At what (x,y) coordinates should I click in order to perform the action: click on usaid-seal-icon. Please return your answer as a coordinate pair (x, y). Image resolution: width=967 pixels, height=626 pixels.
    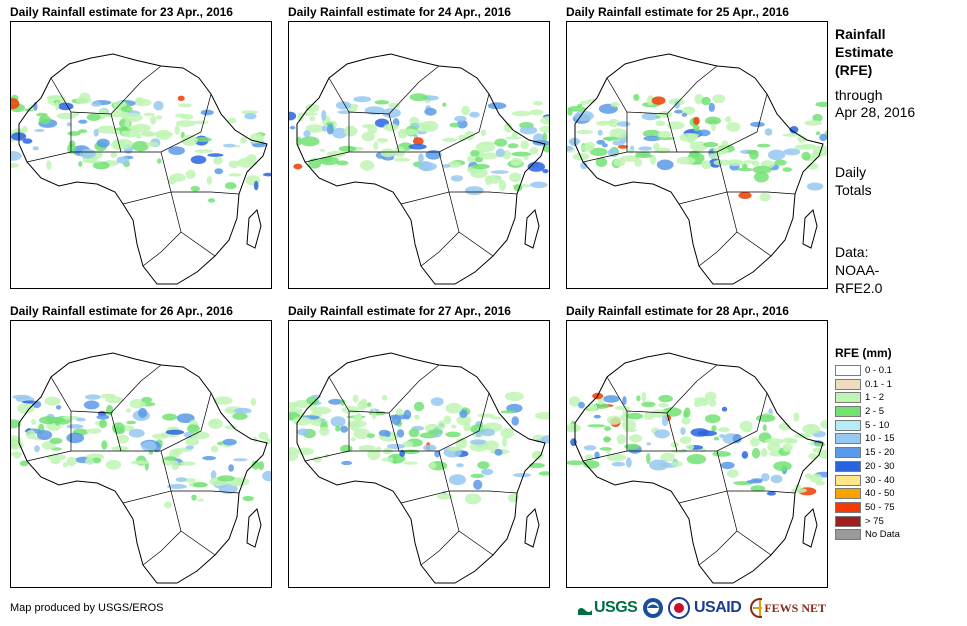
    Looking at the image, I should click on (679, 608).